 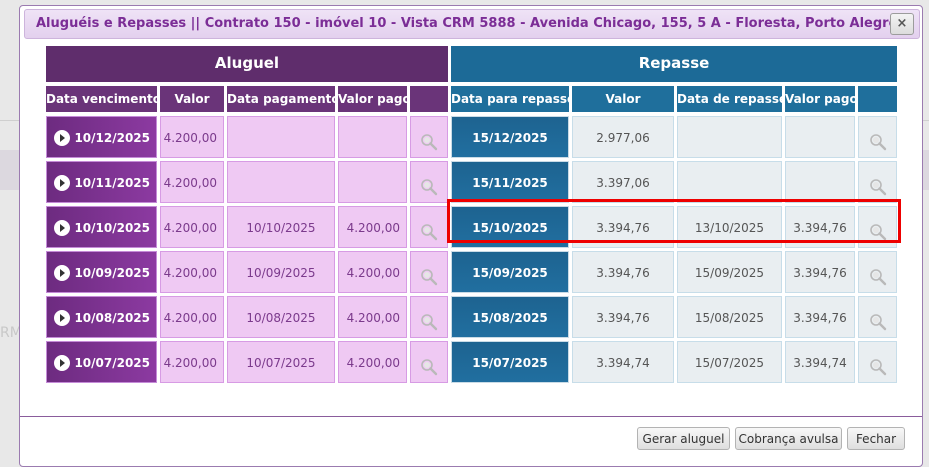 What do you see at coordinates (510, 182) in the screenshot?
I see `data-para-repasse-cell: 15/11/2025` at bounding box center [510, 182].